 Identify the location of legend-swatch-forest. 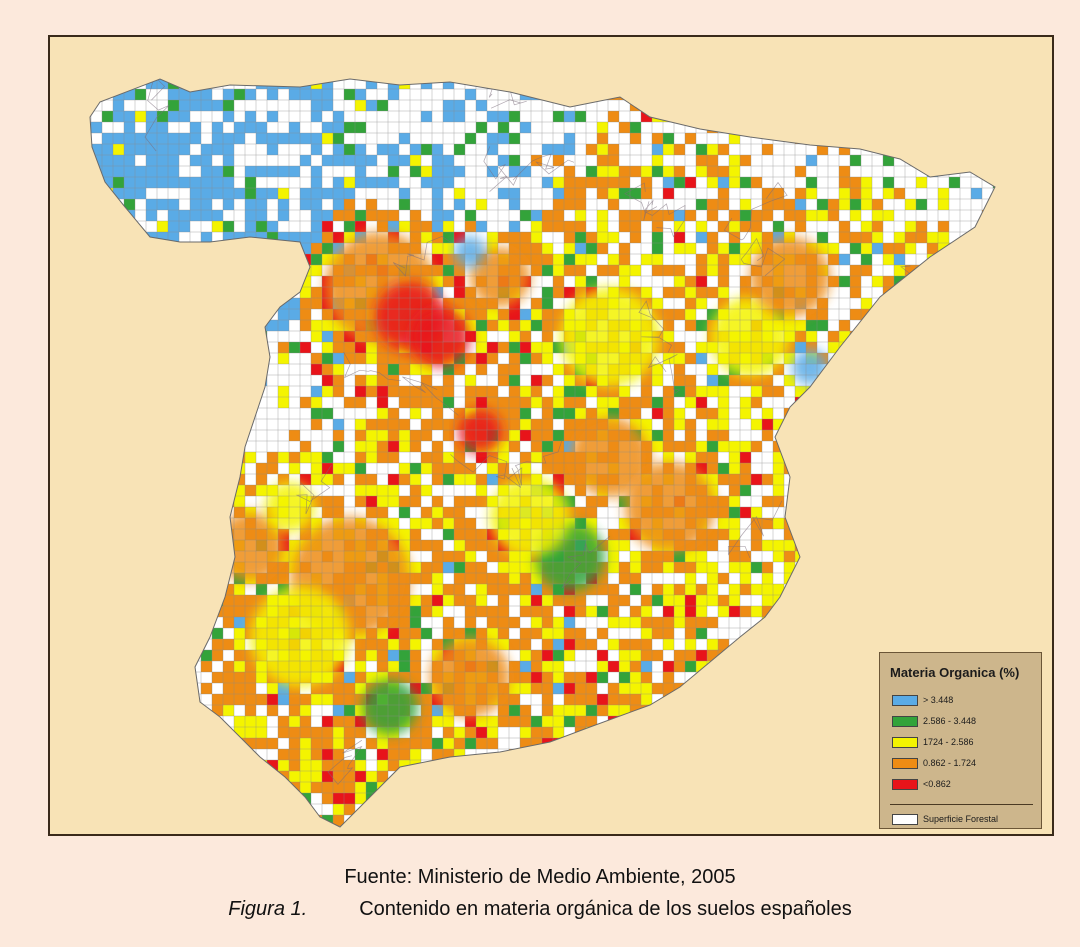
(905, 819).